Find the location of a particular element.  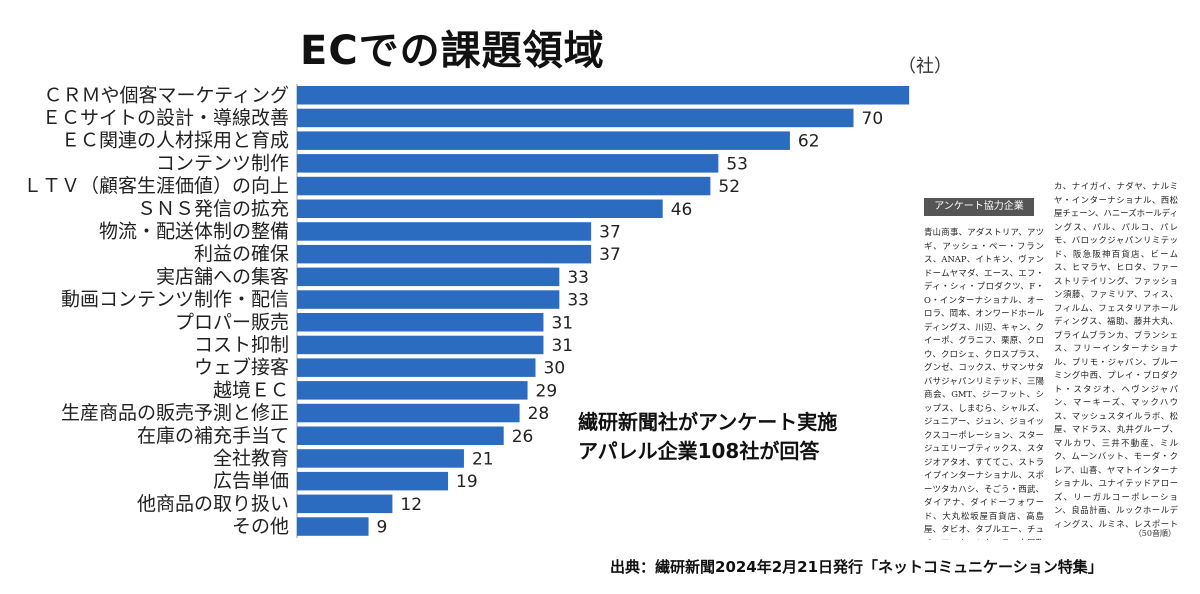

category-label-7: 利益の確保 is located at coordinates (241, 254).